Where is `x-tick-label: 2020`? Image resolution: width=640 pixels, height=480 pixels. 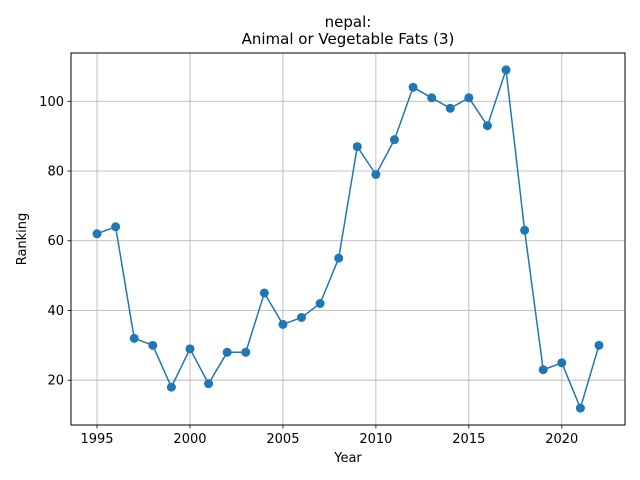
x-tick-label: 2020 is located at coordinates (561, 439).